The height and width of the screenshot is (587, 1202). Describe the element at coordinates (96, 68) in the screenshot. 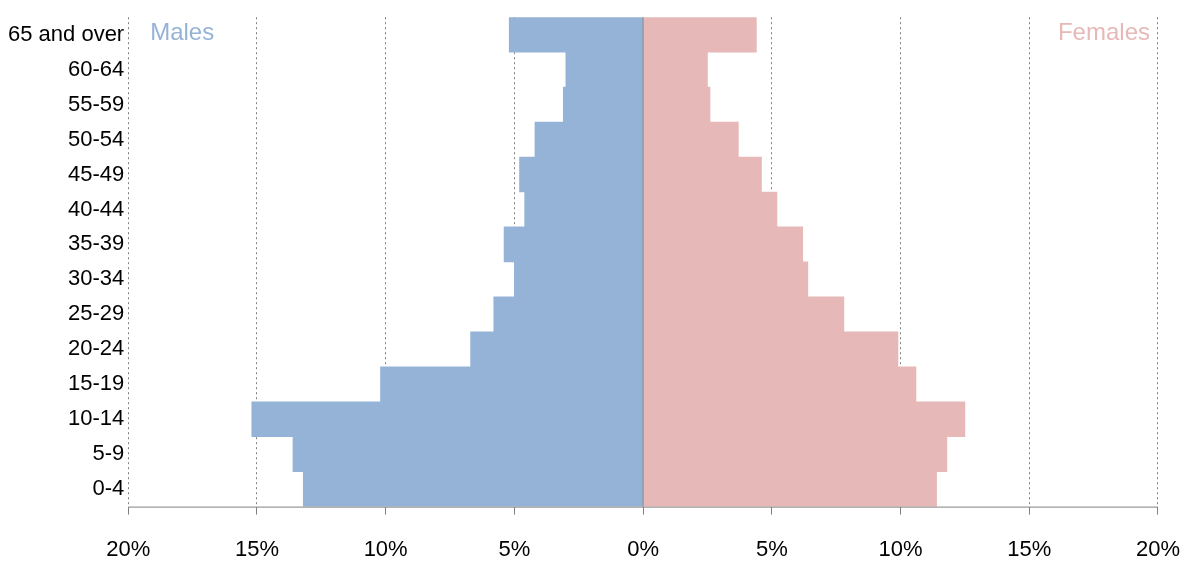

I see `y-tick-label: 60-64` at that location.